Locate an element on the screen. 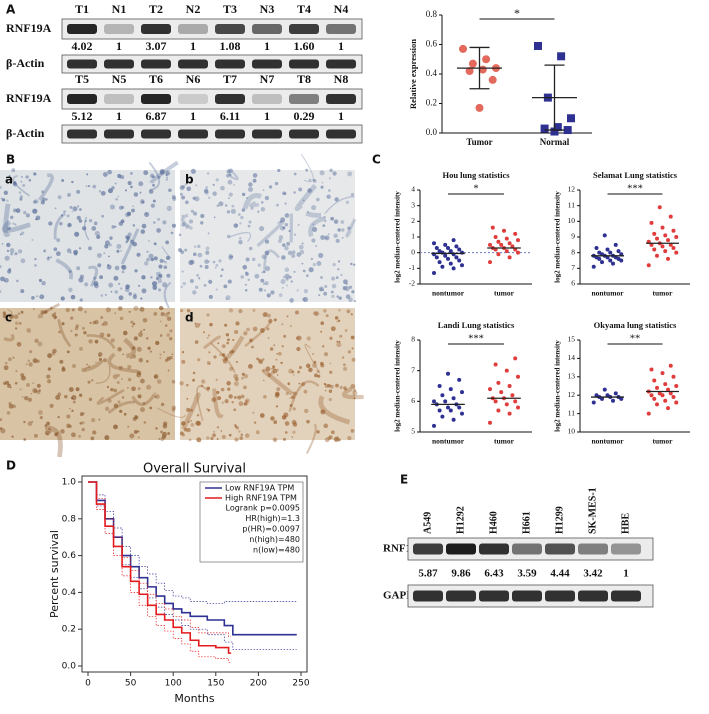 The image size is (709, 714). error-bar is located at coordinates (554, 97).